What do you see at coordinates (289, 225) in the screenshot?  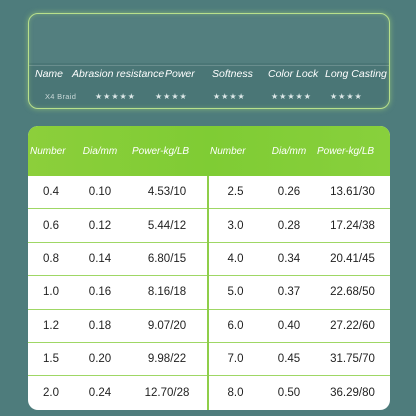 I see `cell-dia-2: 0.28` at bounding box center [289, 225].